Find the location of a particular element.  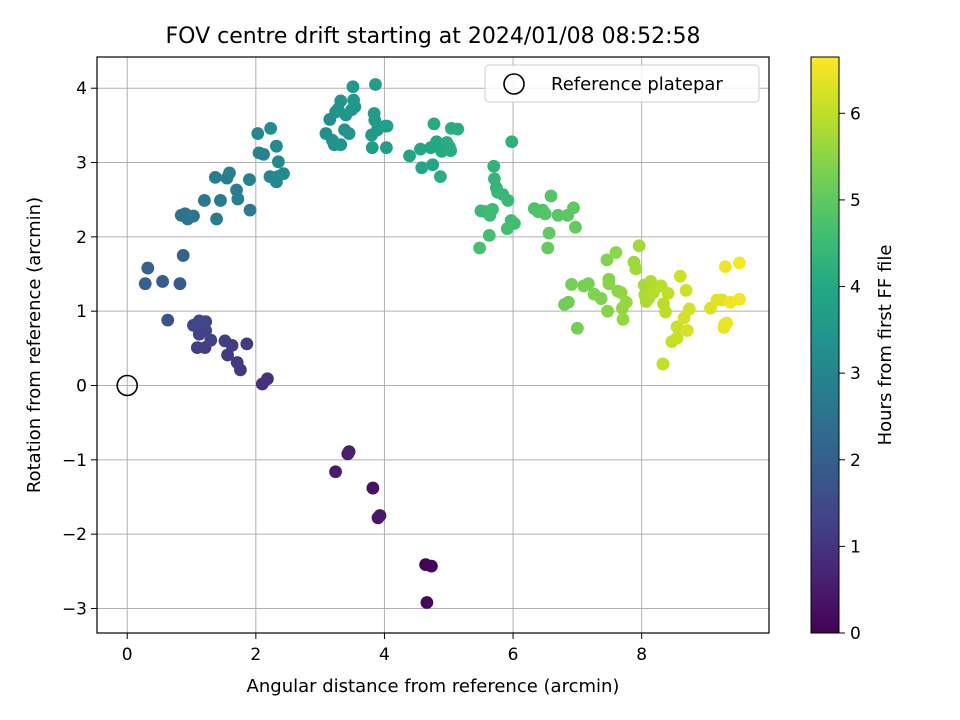

colorbar-tick-label: 1 is located at coordinates (855, 547).